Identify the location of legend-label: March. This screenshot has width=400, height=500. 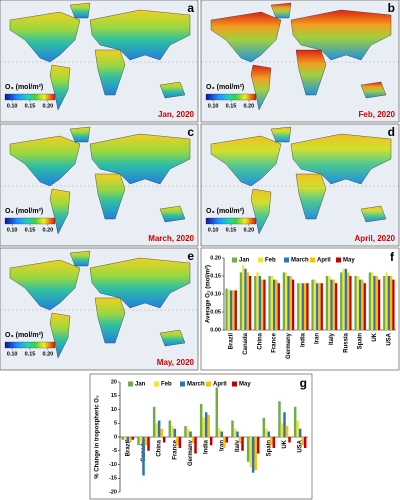
(196, 385).